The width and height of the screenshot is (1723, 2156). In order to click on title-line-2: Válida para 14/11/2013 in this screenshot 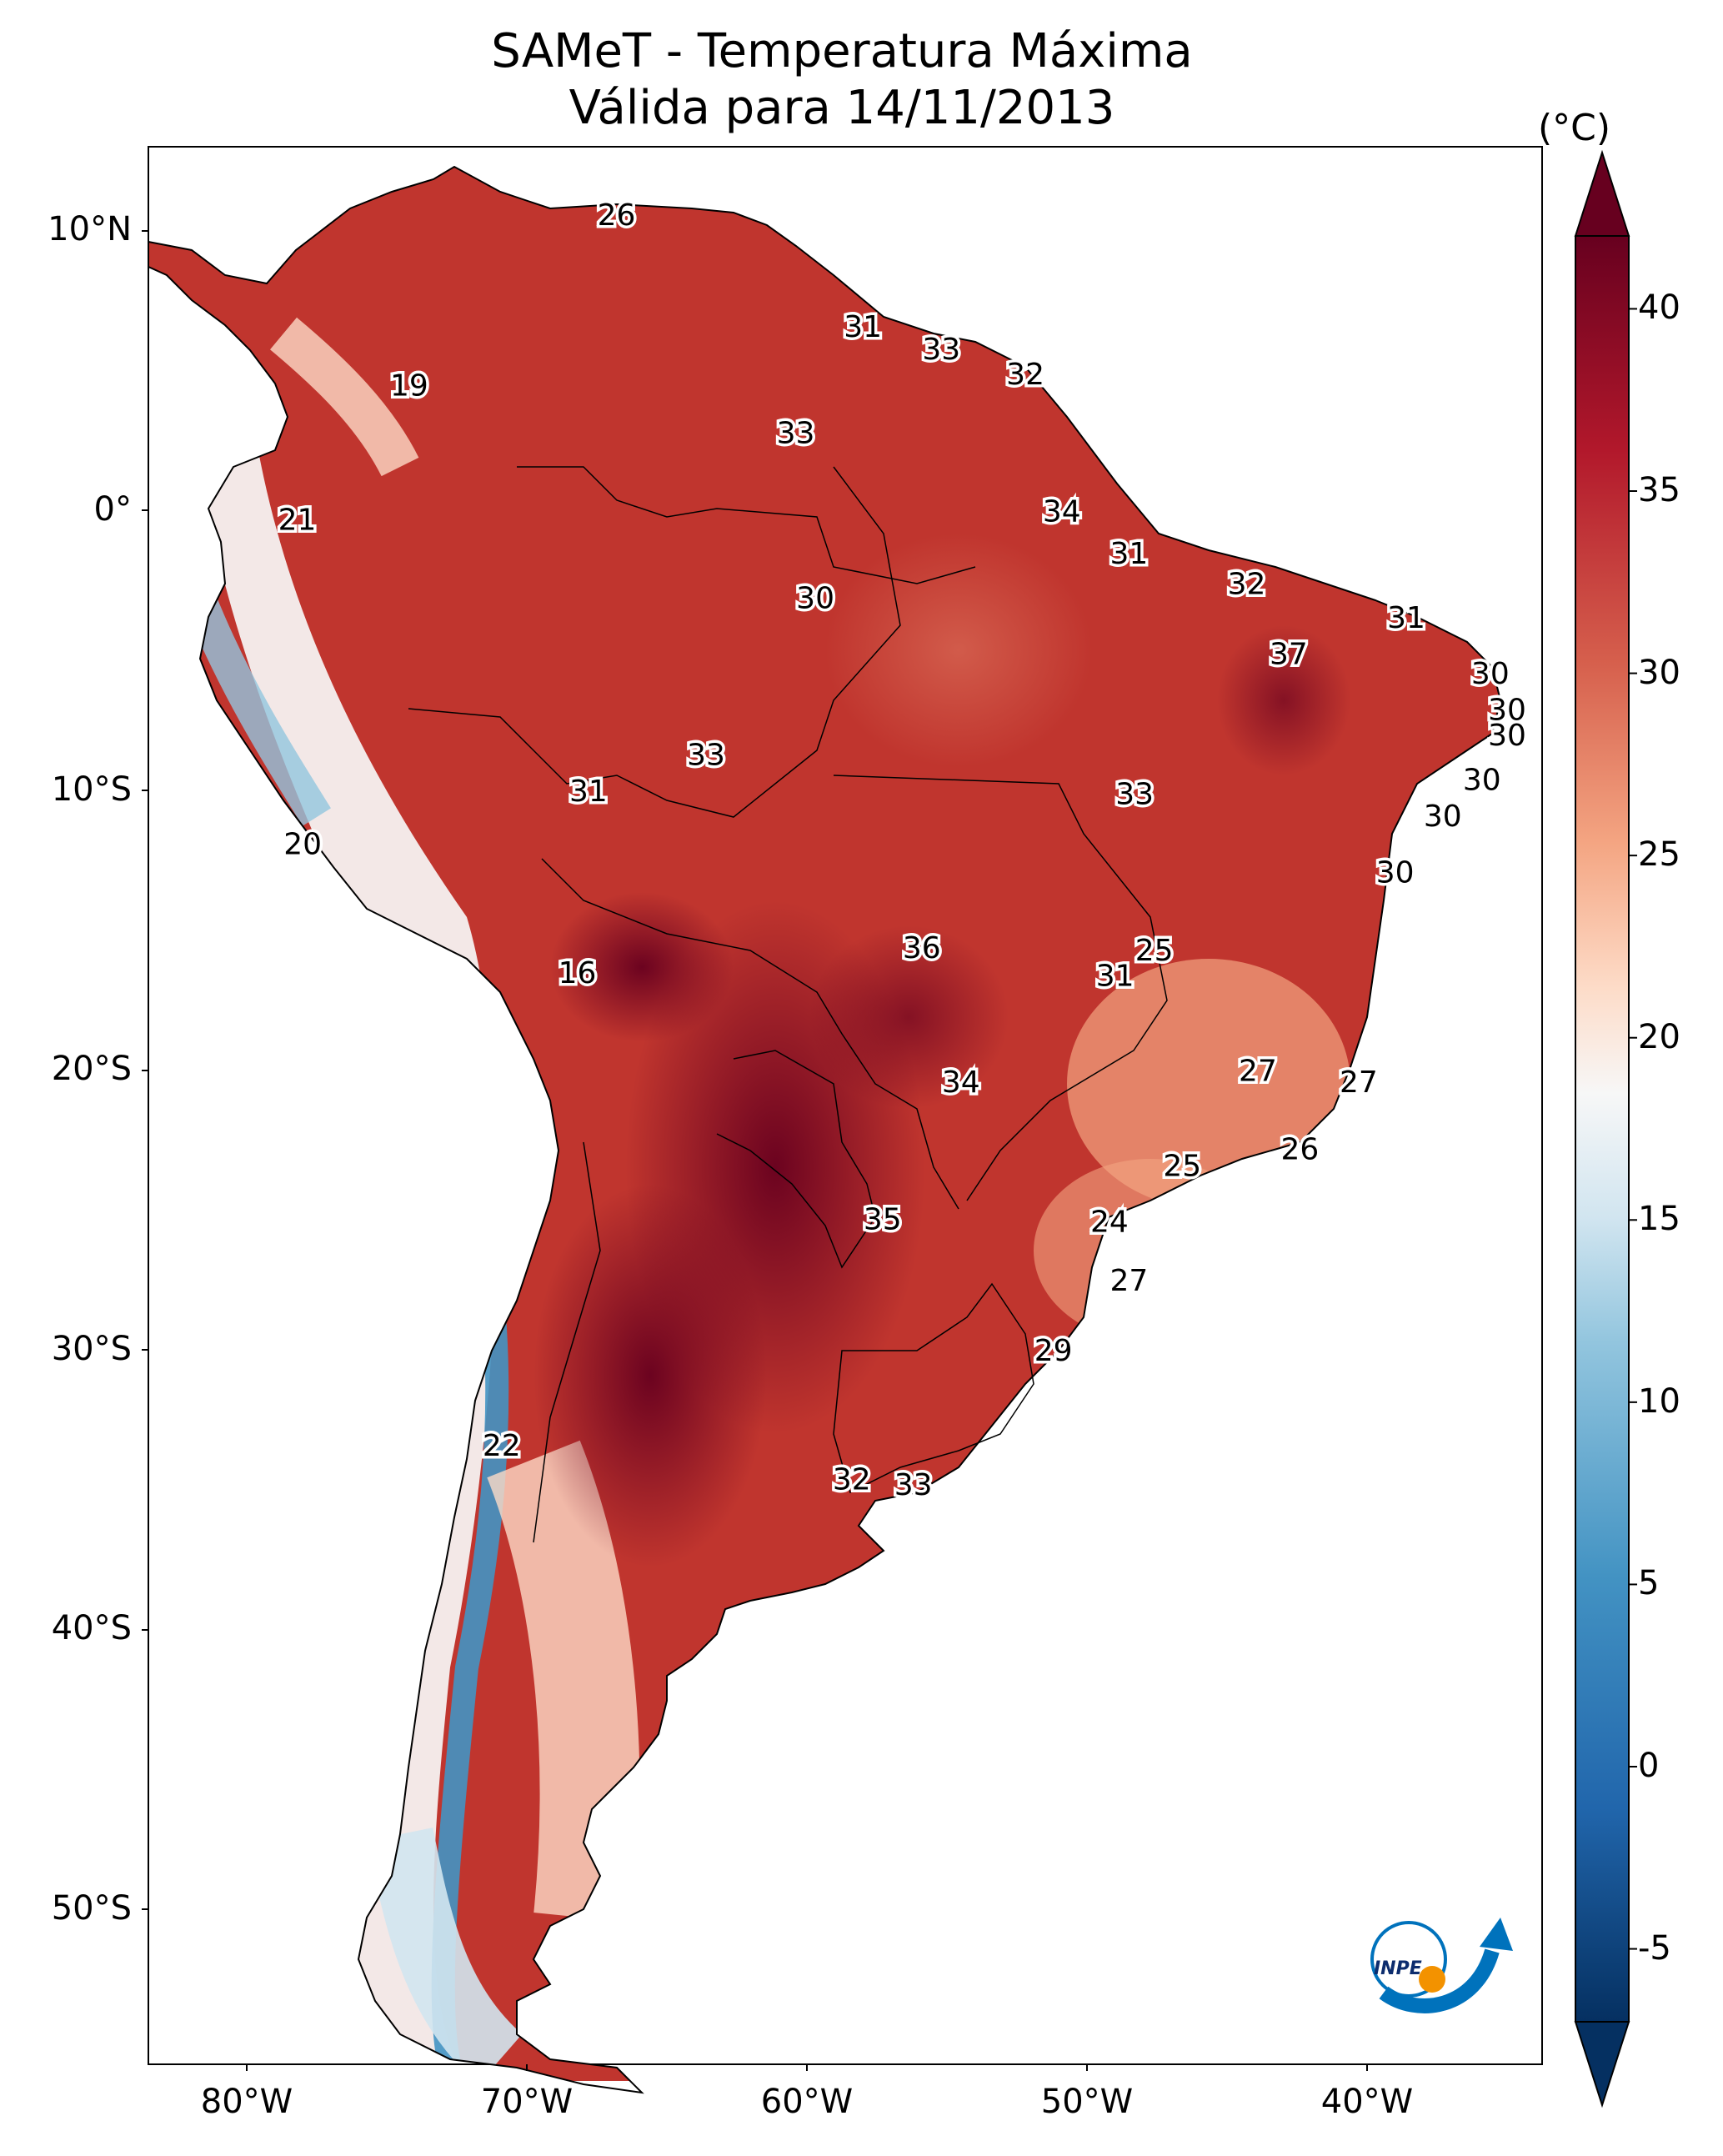, I will do `click(841, 108)`.